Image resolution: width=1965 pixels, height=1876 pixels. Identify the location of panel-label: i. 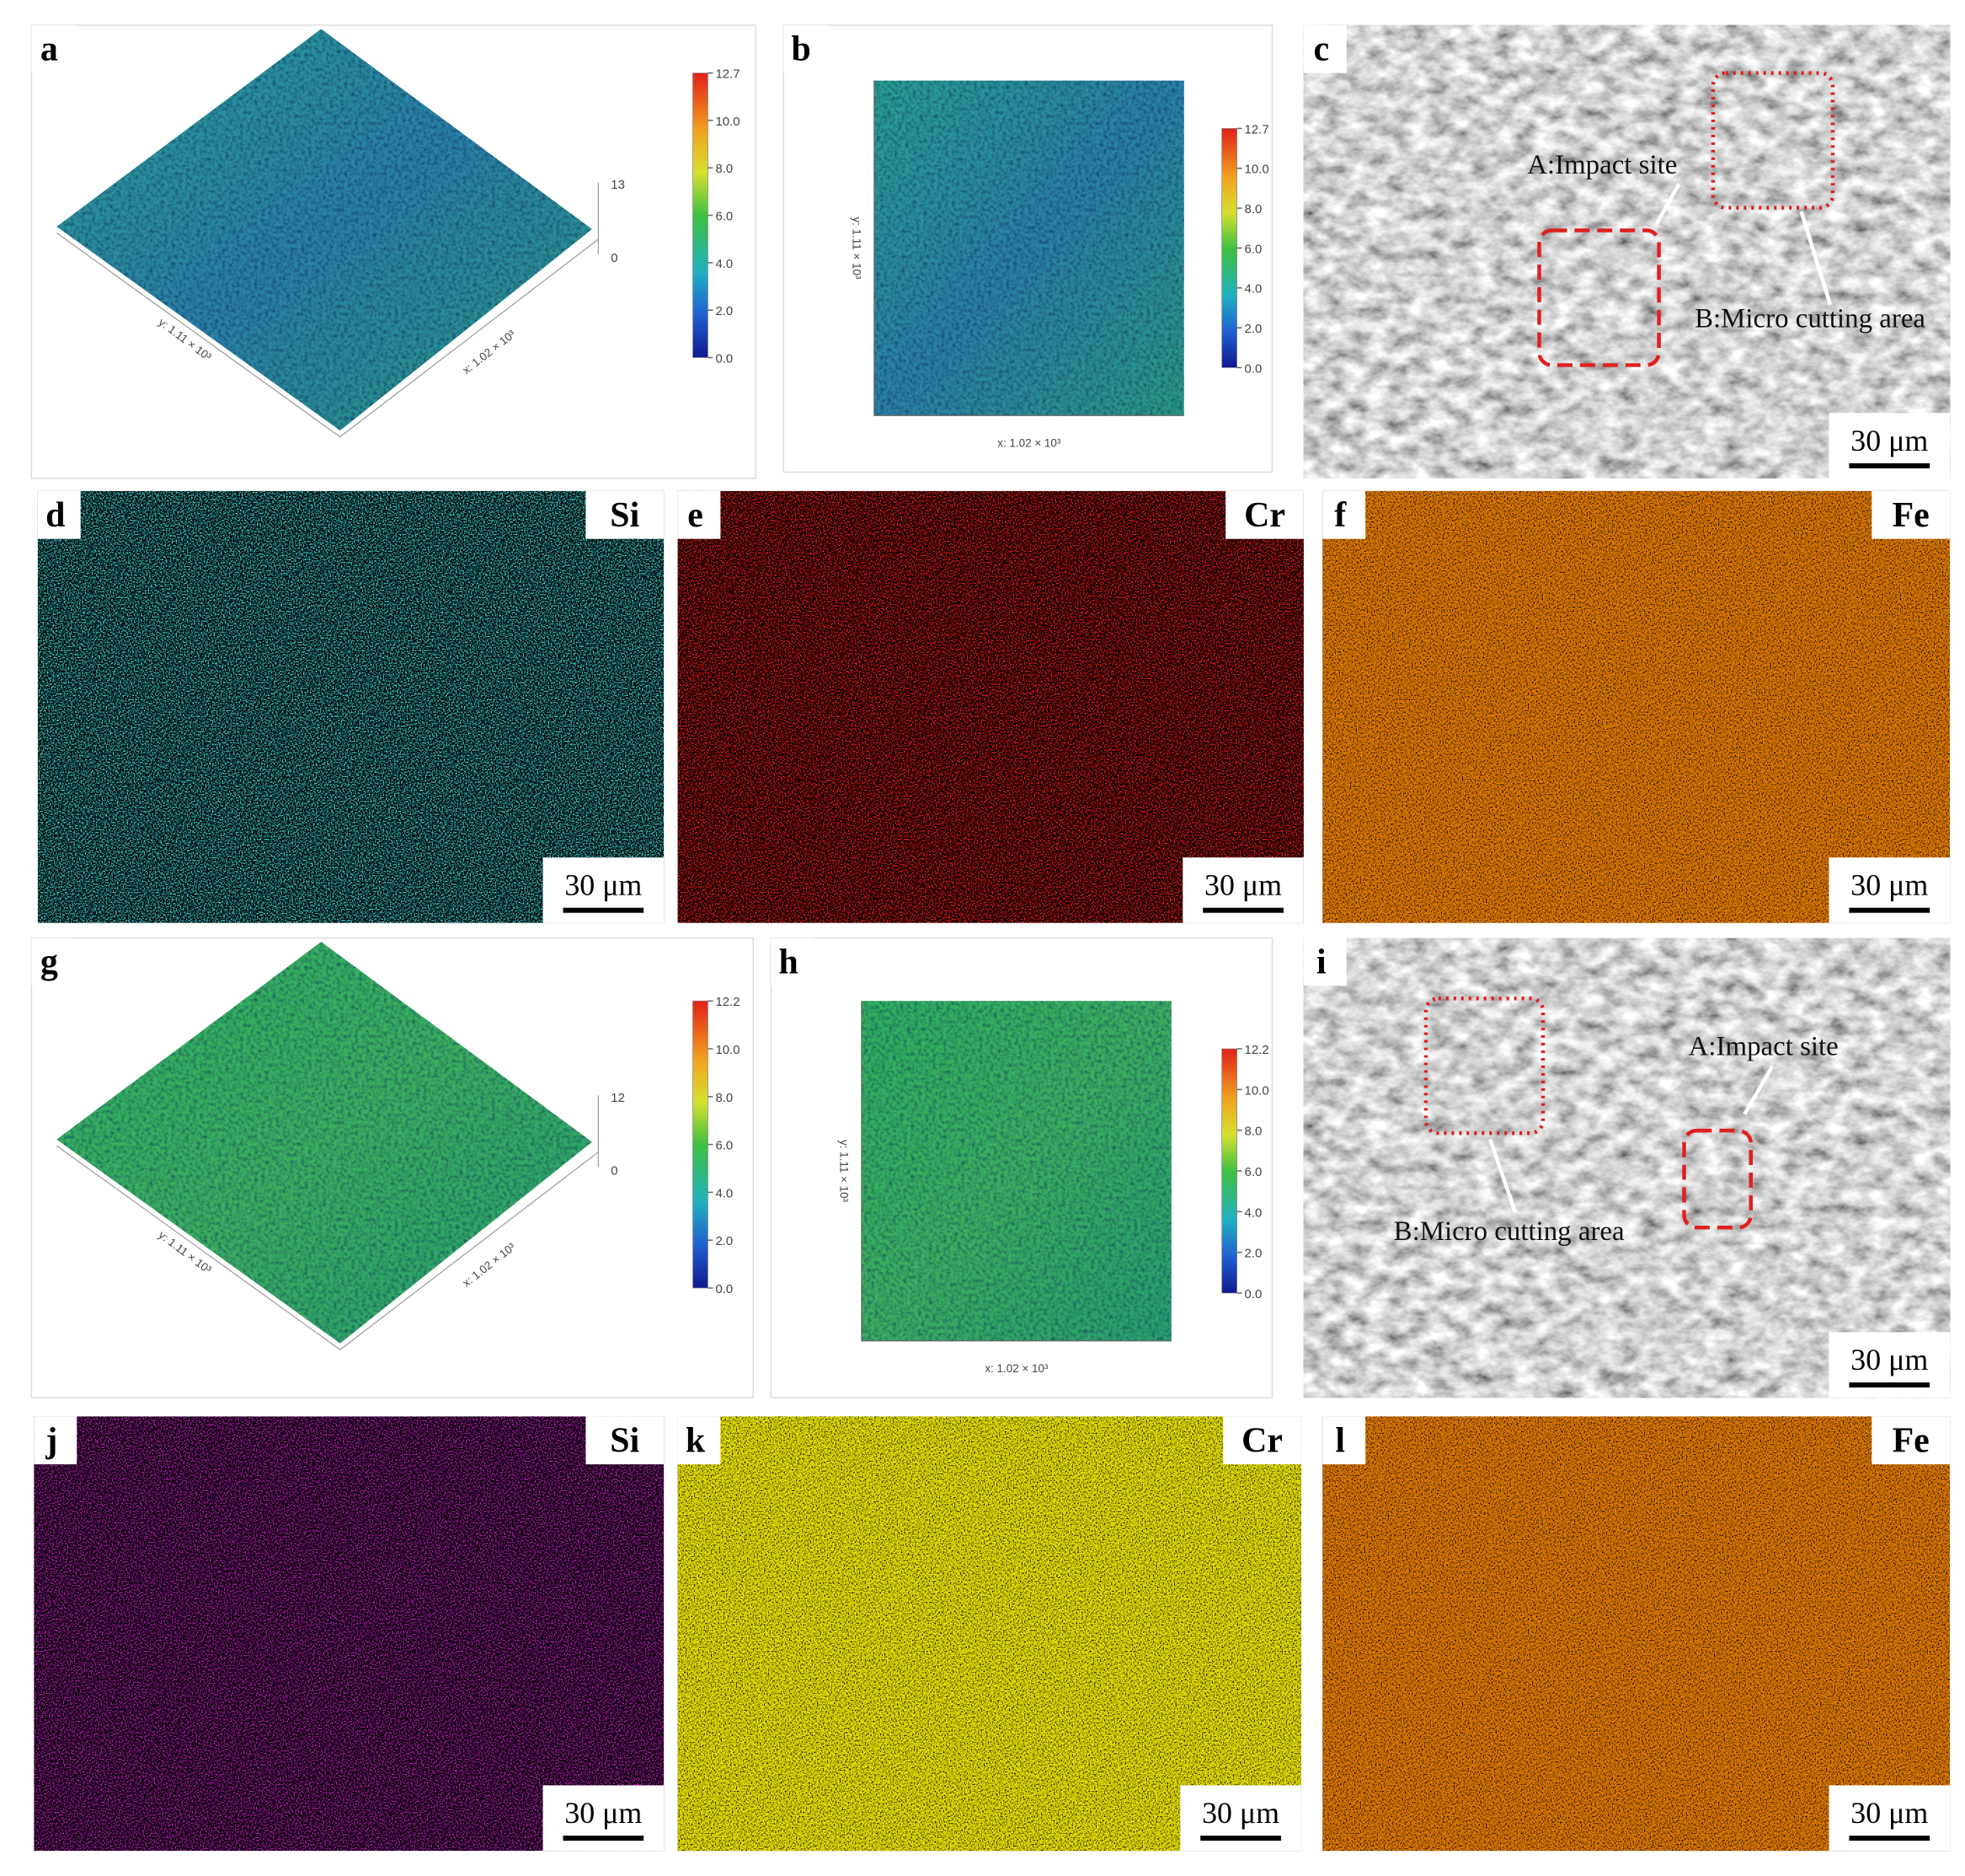
(1321, 962).